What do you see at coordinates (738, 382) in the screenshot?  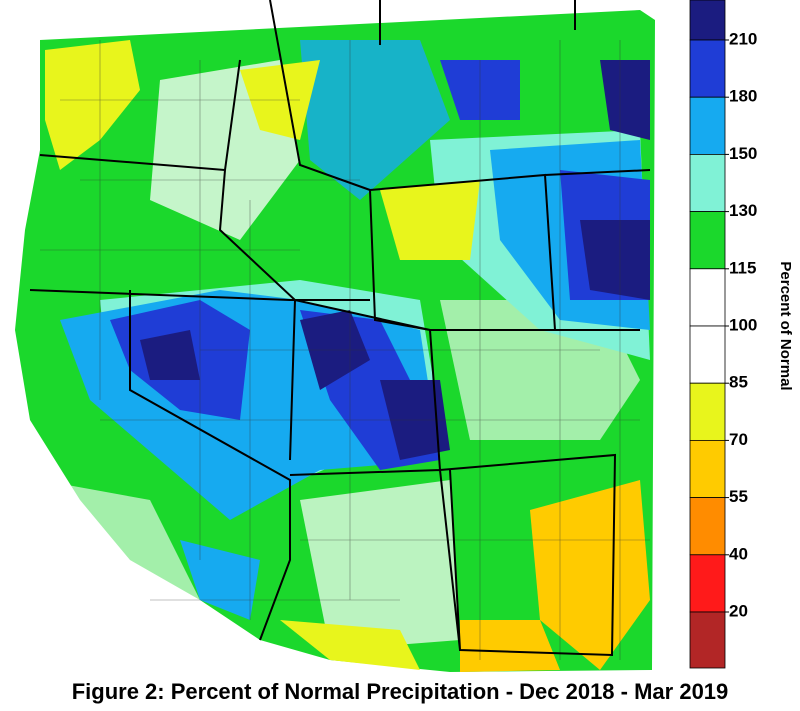 I see `legend-tick-label: 85` at bounding box center [738, 382].